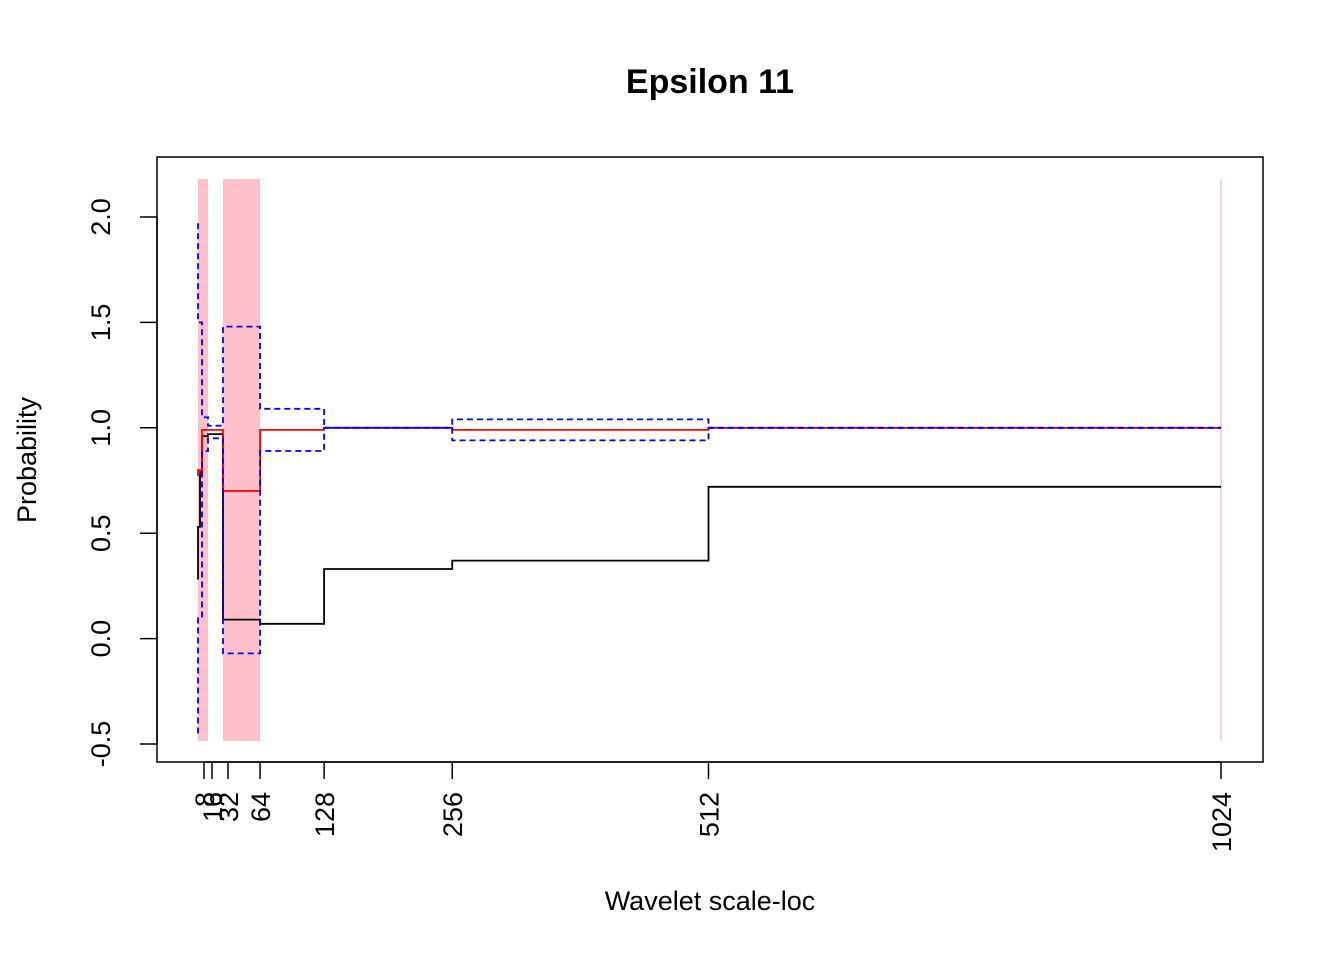 The height and width of the screenshot is (960, 1344). What do you see at coordinates (325, 814) in the screenshot?
I see `x-tick-label-128: 128` at bounding box center [325, 814].